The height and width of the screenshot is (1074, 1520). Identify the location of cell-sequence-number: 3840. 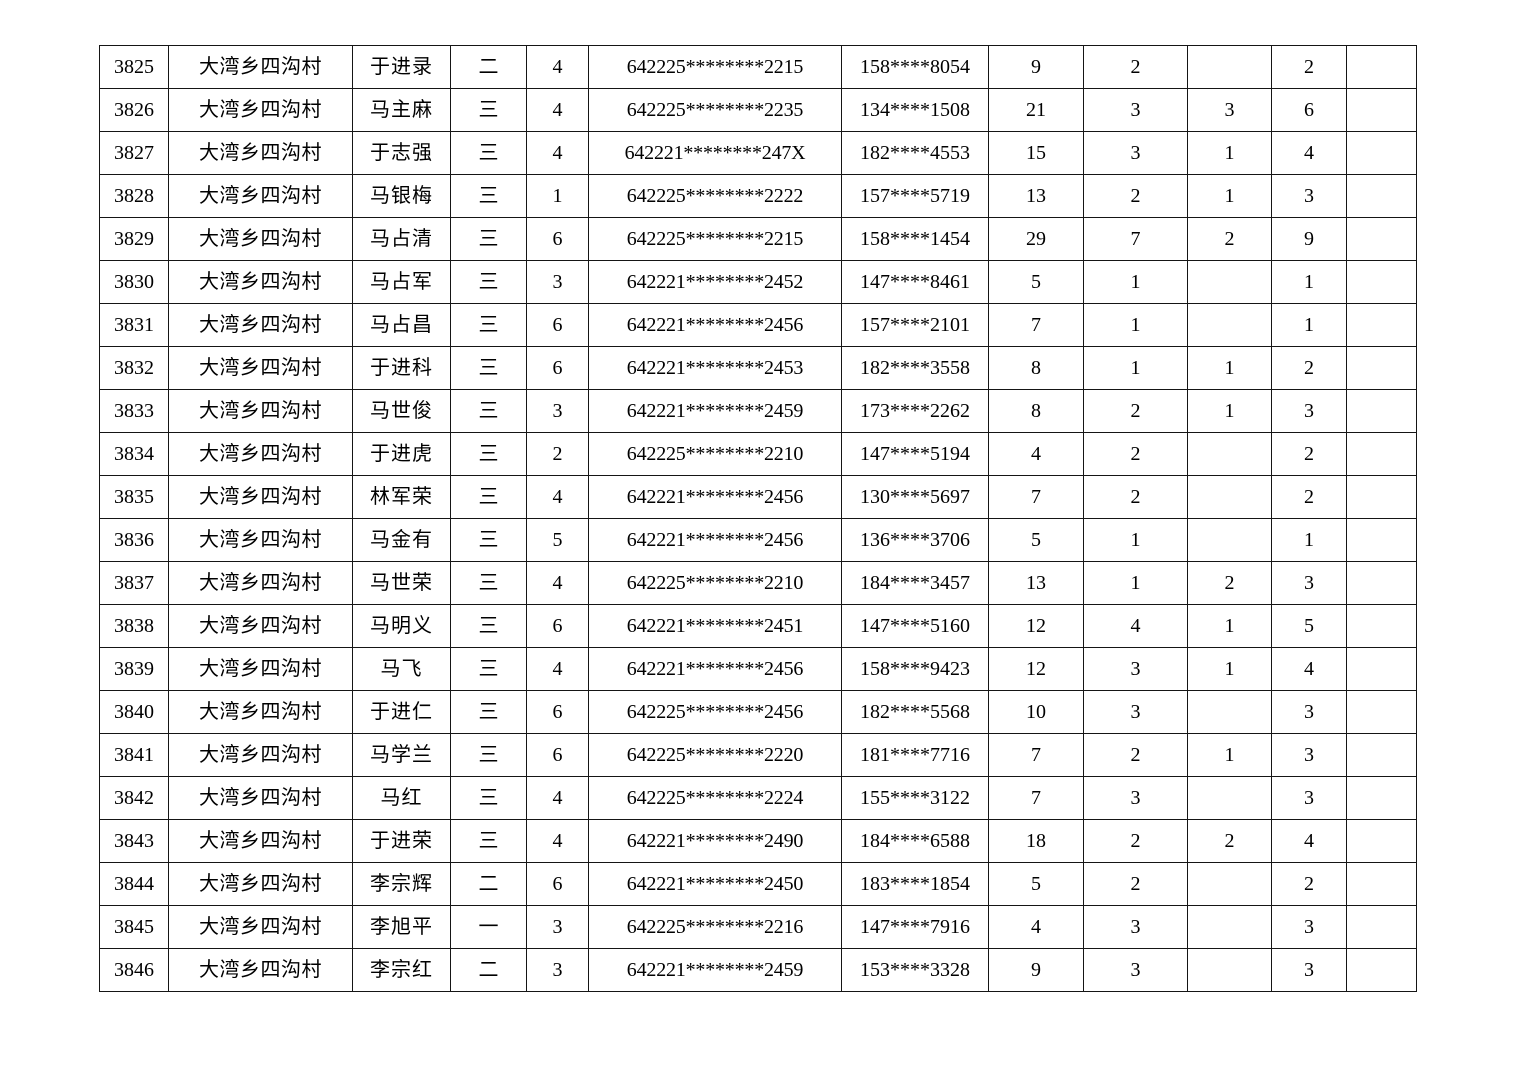
(134, 712).